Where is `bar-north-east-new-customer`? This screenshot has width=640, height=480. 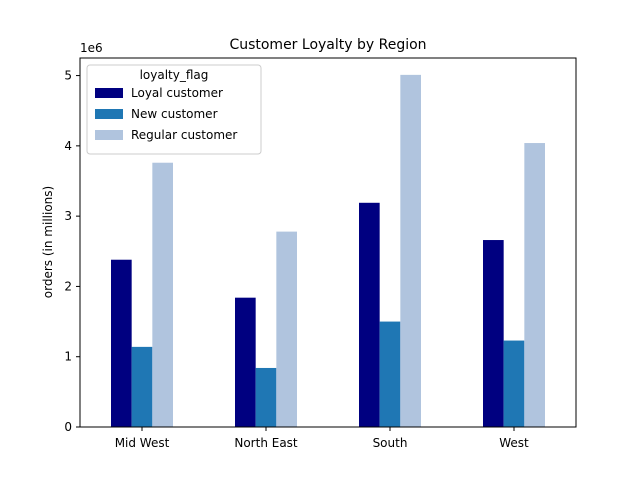 bar-north-east-new-customer is located at coordinates (266, 397).